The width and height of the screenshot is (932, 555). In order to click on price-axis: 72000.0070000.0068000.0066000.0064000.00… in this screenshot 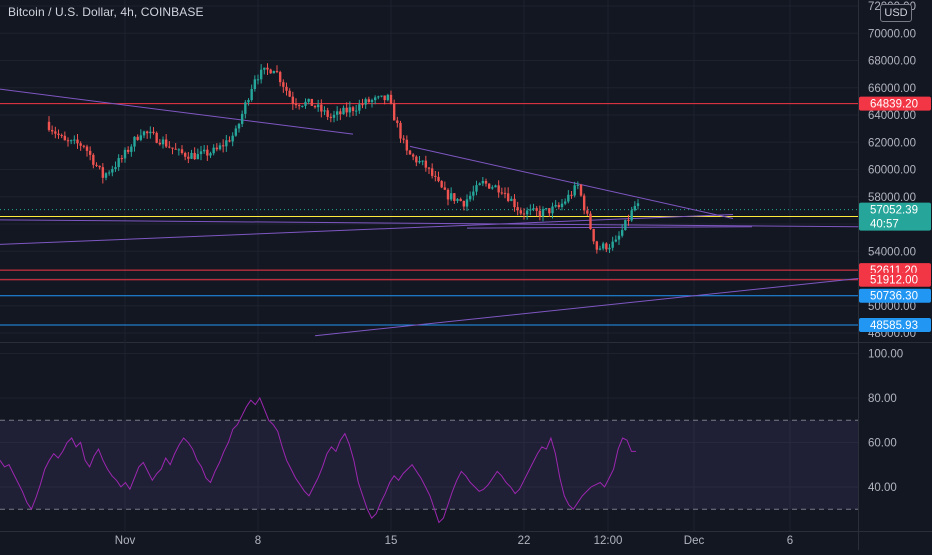, I will do `click(892, 170)`.